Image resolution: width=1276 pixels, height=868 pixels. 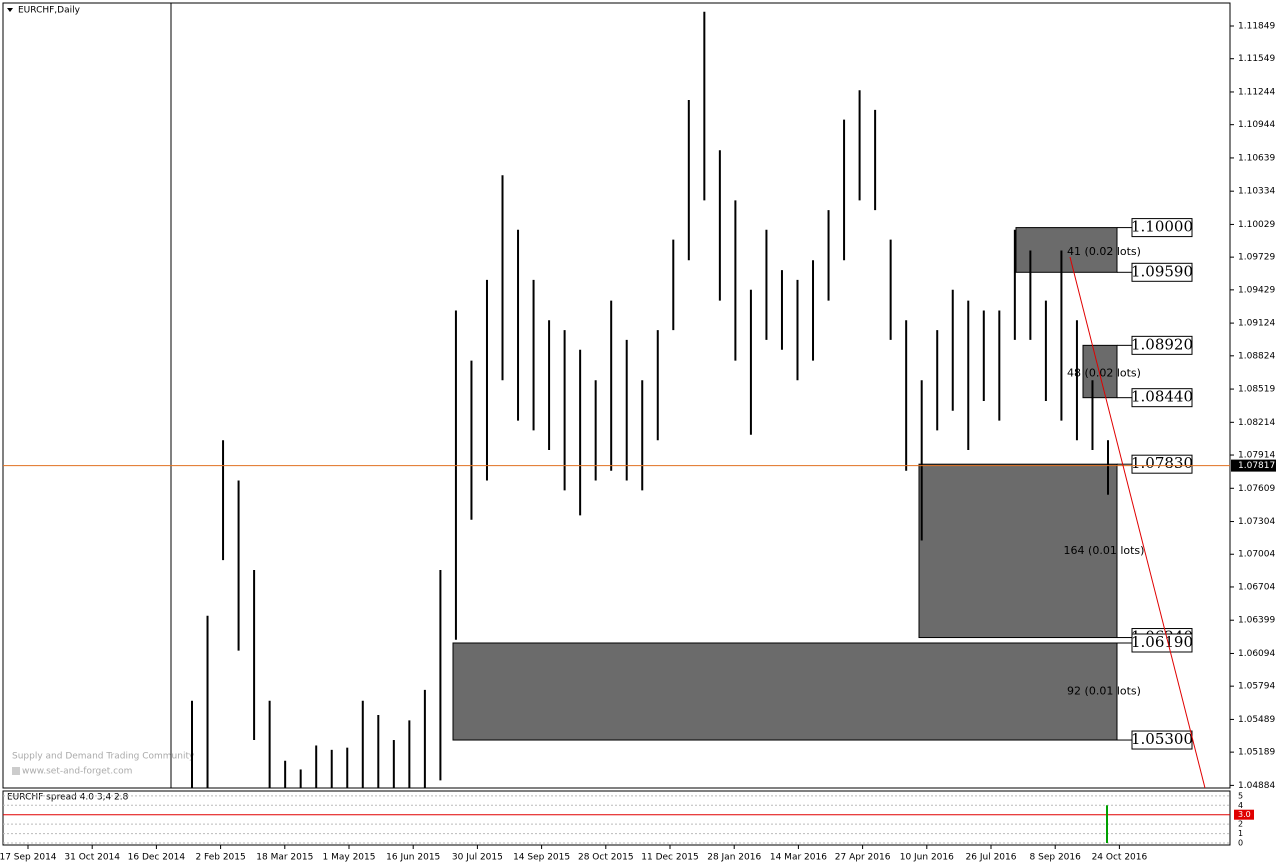 I want to click on level-label: 1.08440, so click(x=1162, y=397).